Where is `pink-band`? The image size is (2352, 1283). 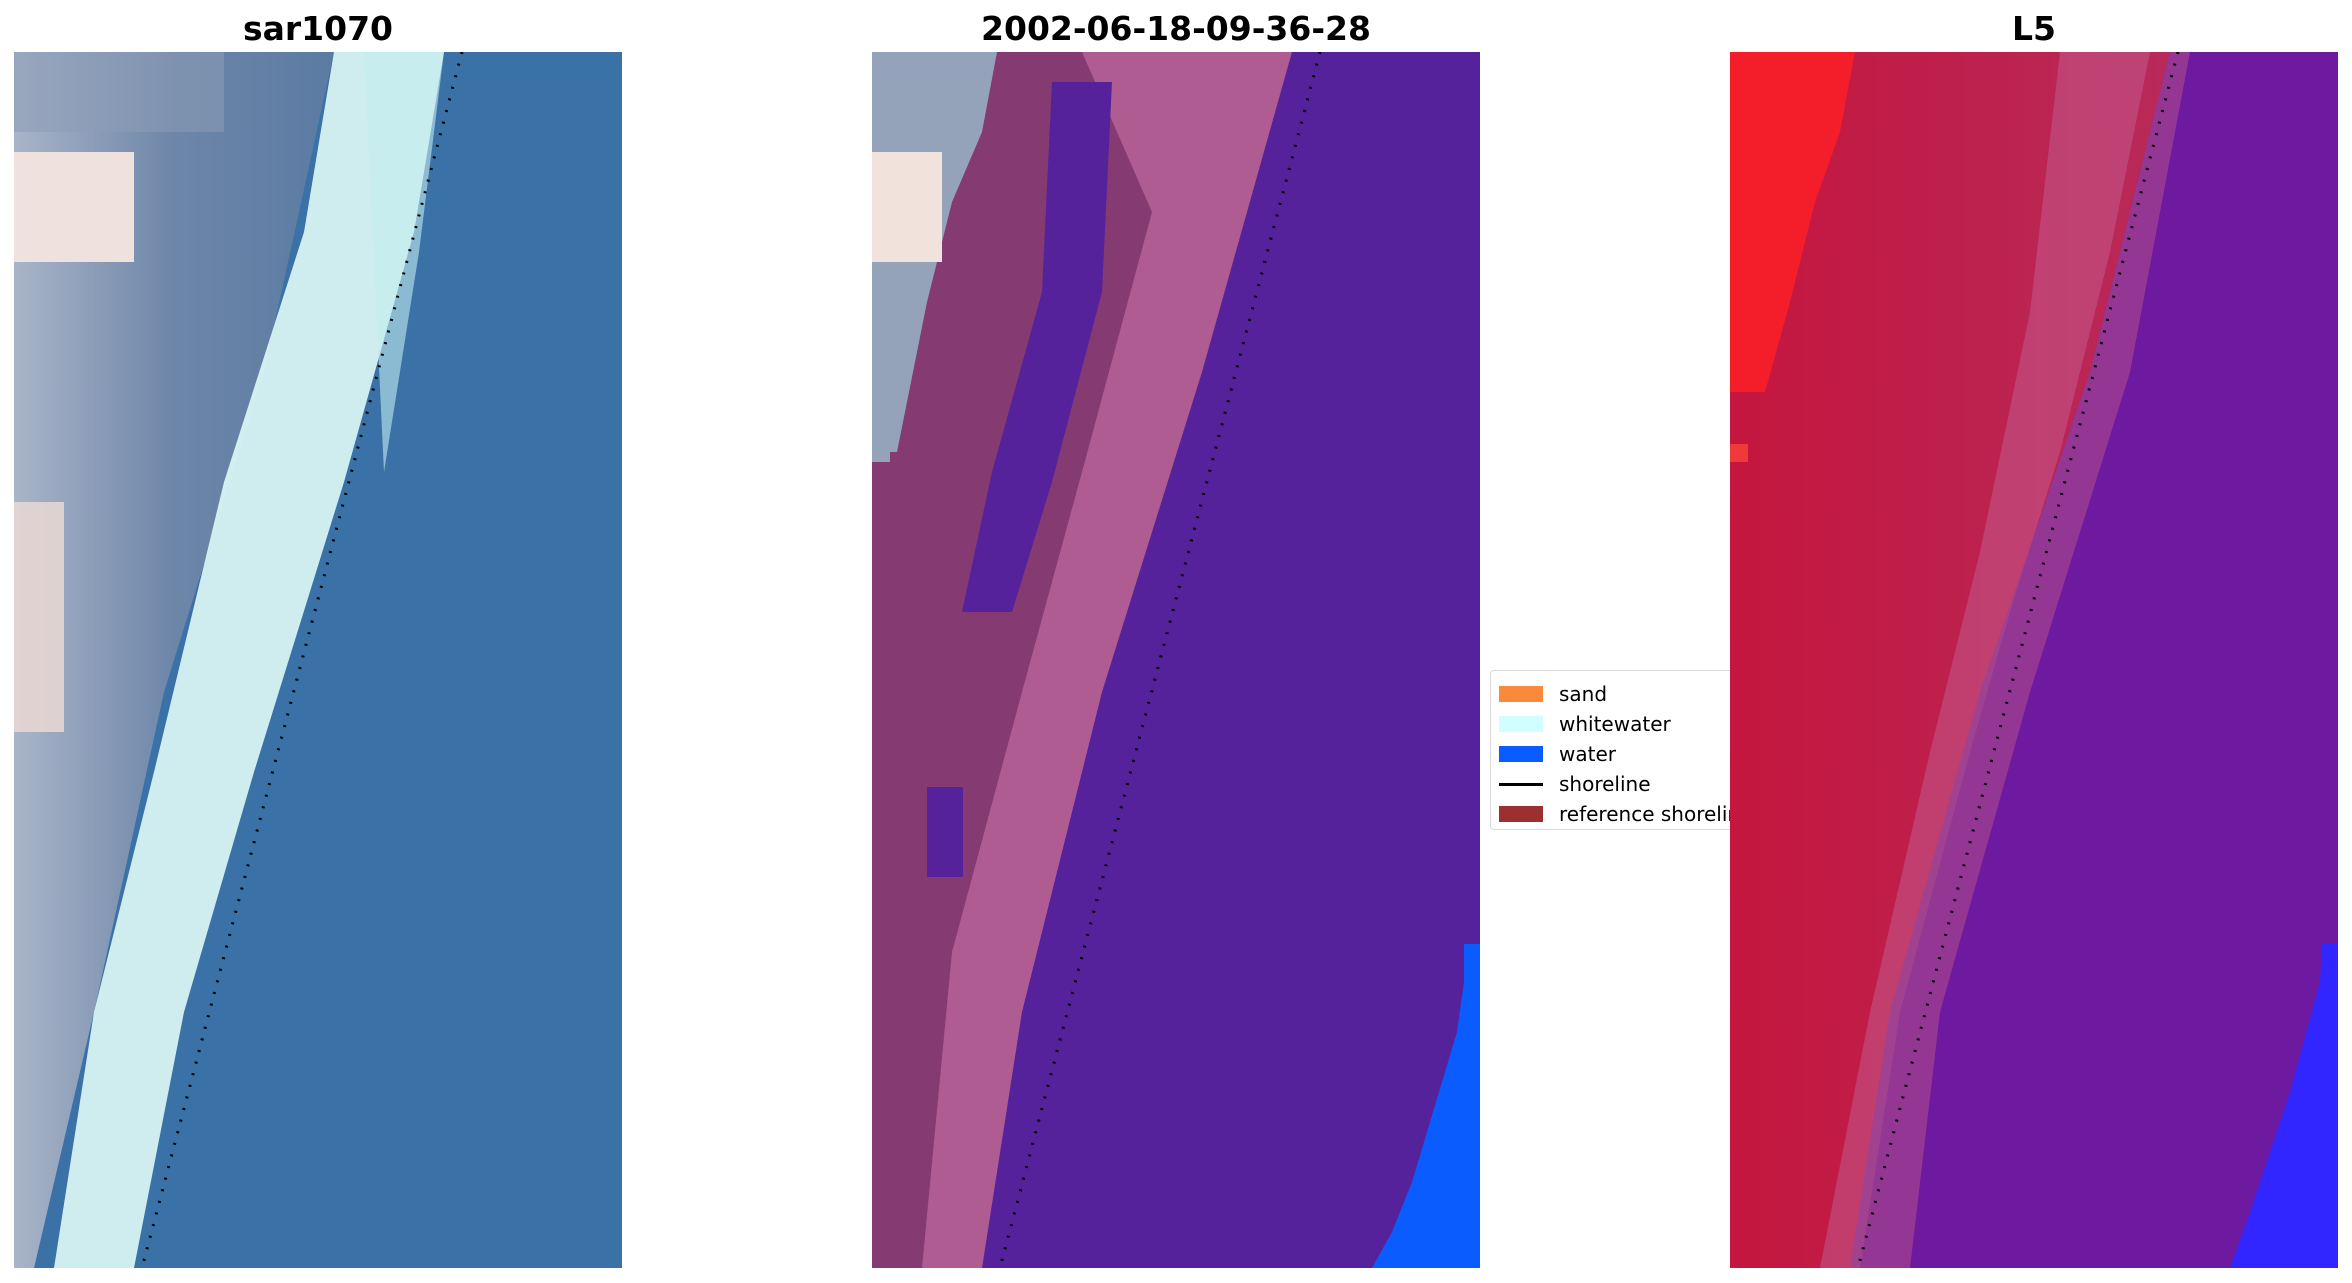
pink-band is located at coordinates (1107, 660).